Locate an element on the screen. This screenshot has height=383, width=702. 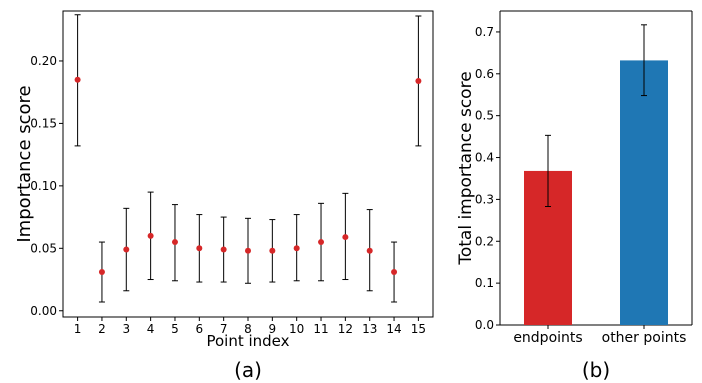
panel-a-label: (a) is located at coordinates (248, 370).